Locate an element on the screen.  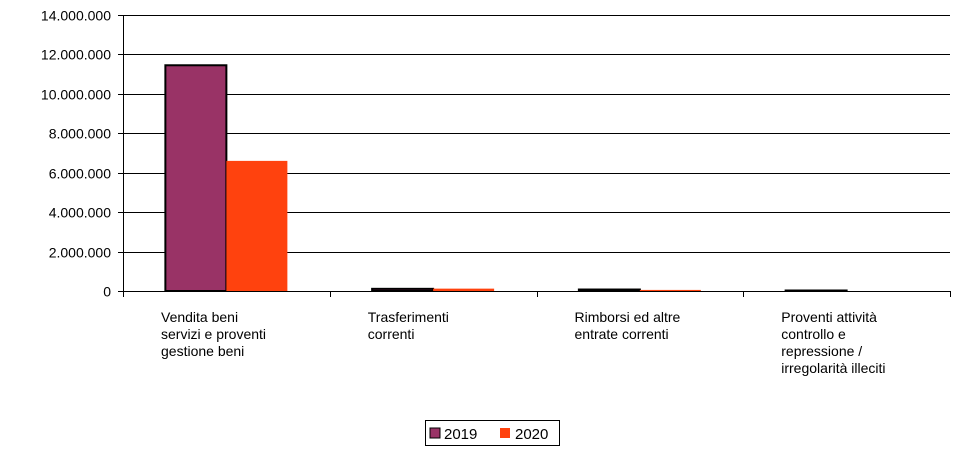
x-tick-label-line: irregolarità illeciti is located at coordinates (833, 368).